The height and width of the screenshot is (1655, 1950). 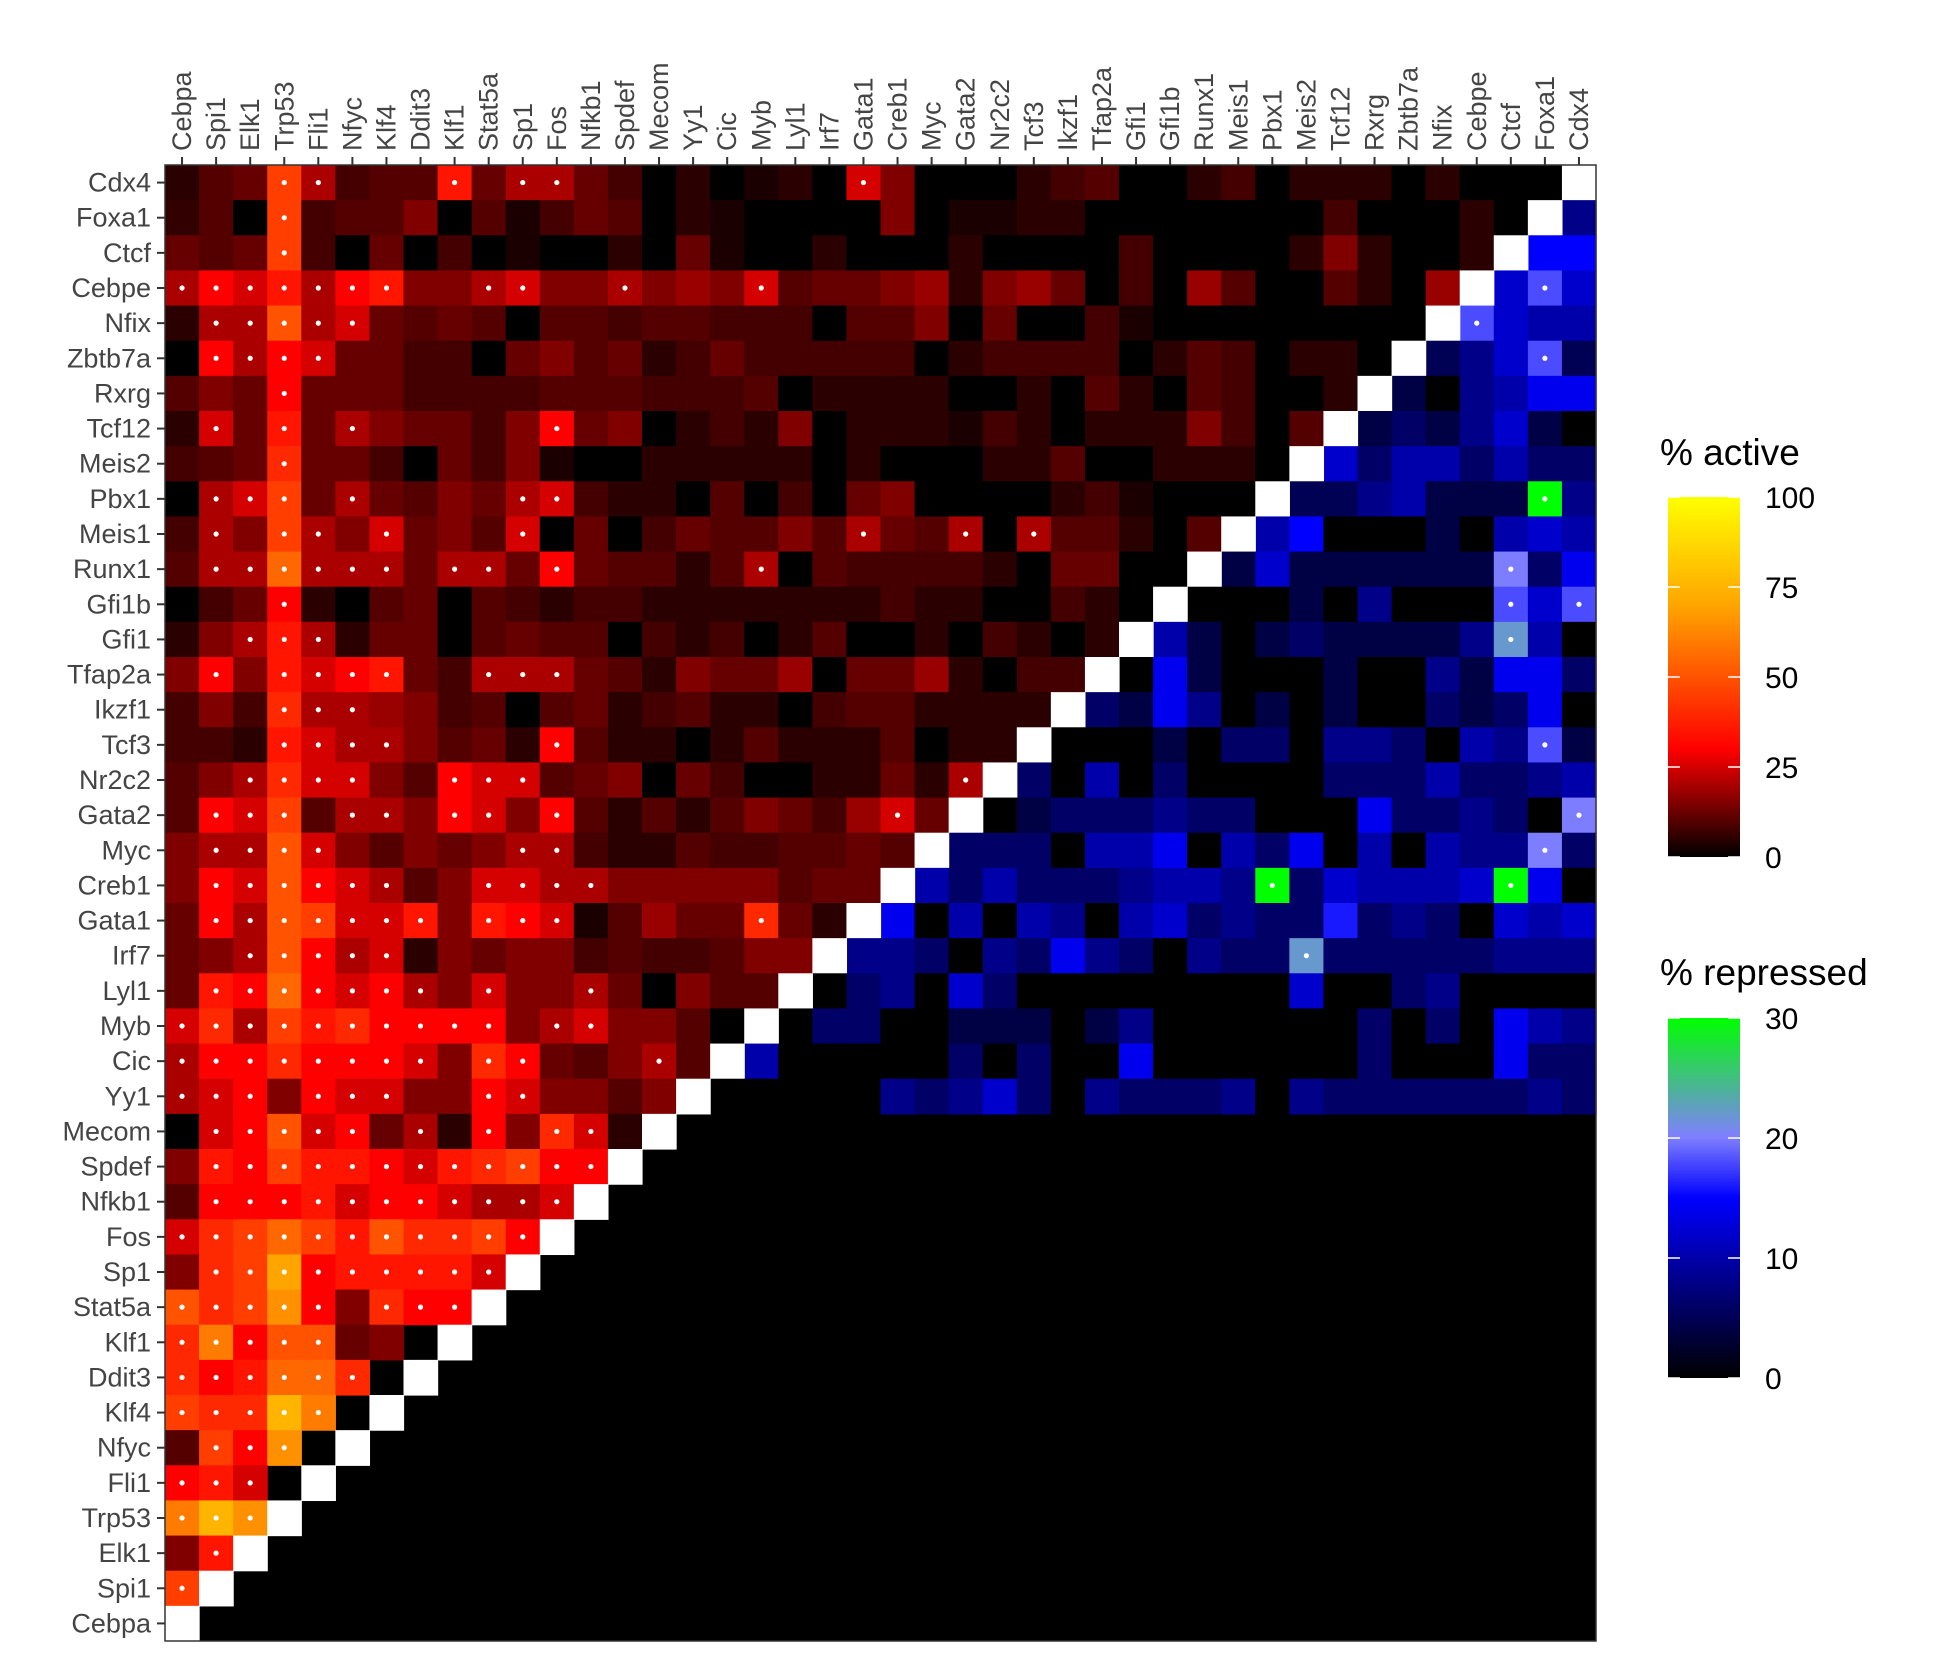 I want to click on y-tick-label: Myb, so click(x=125, y=1026).